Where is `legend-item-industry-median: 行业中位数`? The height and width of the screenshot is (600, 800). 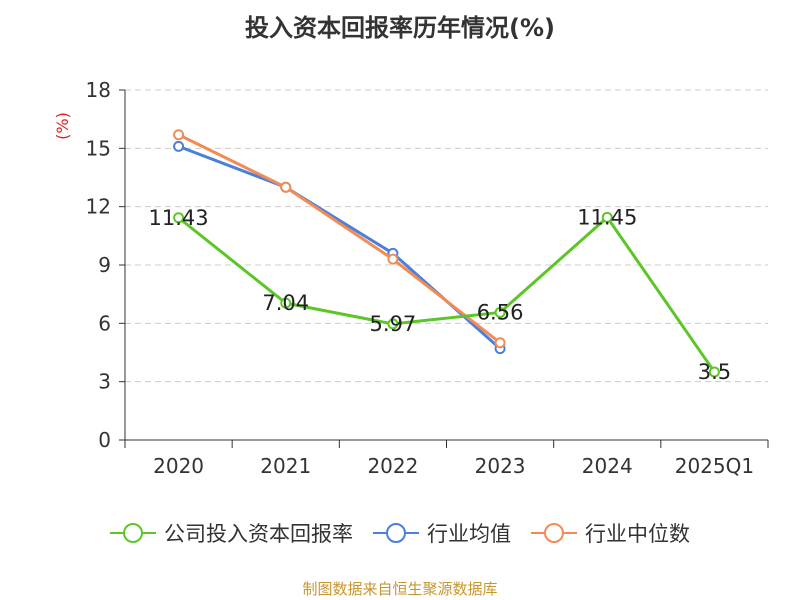 legend-item-industry-median: 行业中位数 is located at coordinates (610, 533).